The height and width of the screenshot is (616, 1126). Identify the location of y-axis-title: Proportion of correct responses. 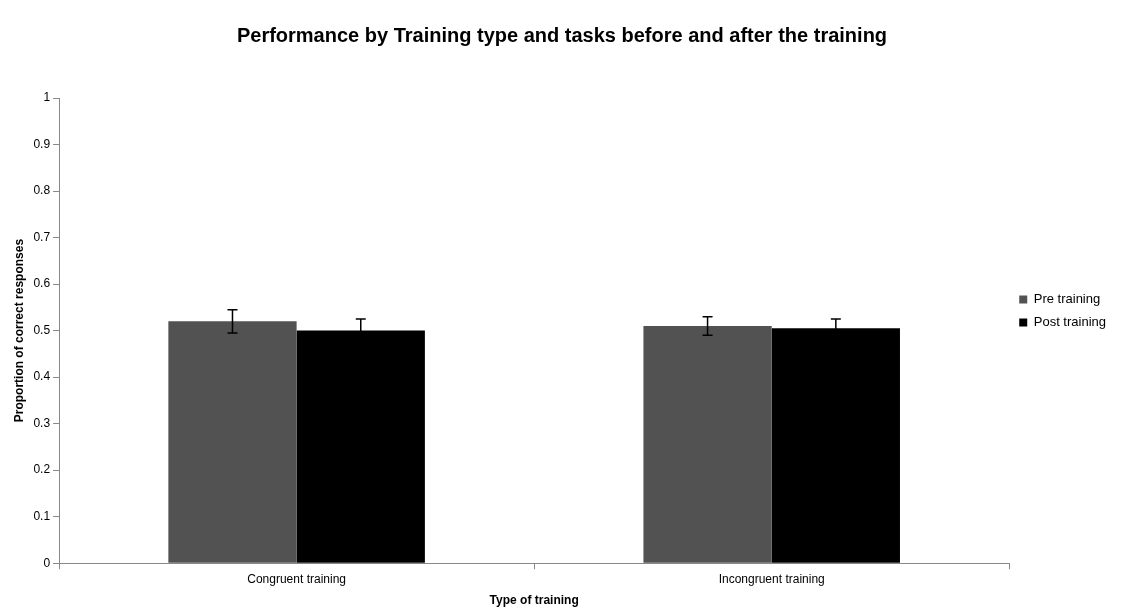
(18, 330).